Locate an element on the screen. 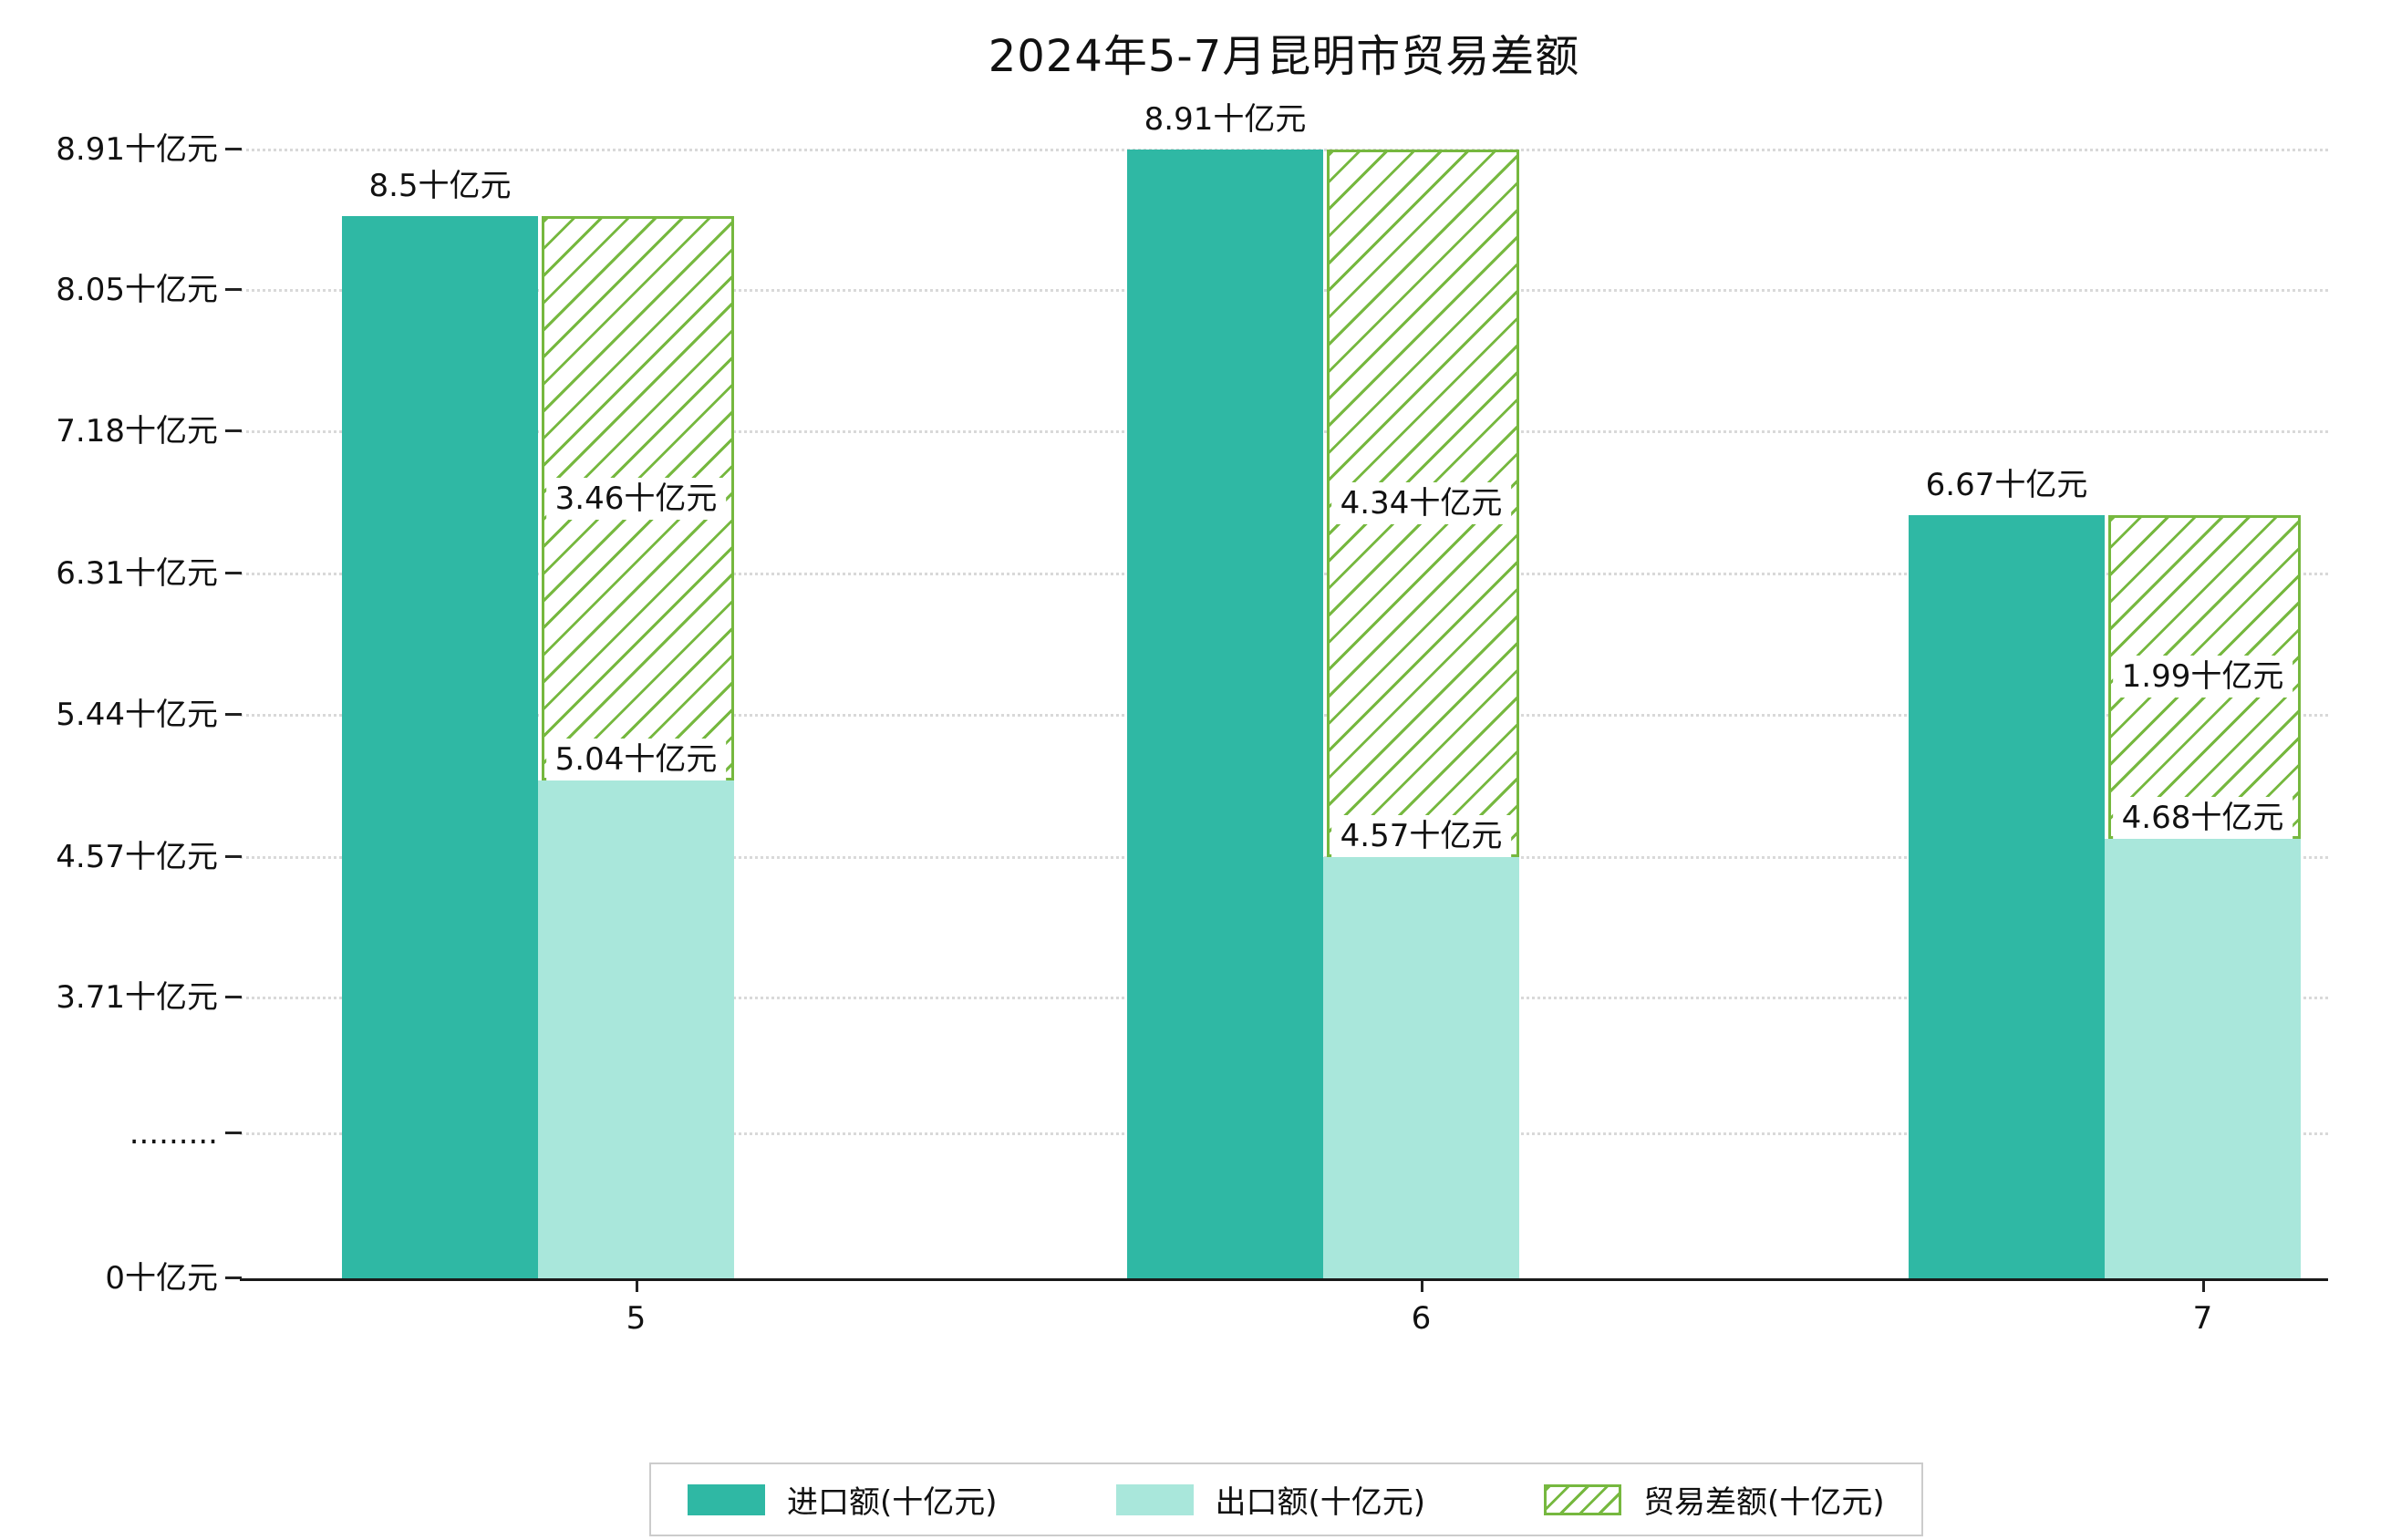  y-axis-tick-label: 6.31十亿元 is located at coordinates (137, 573).